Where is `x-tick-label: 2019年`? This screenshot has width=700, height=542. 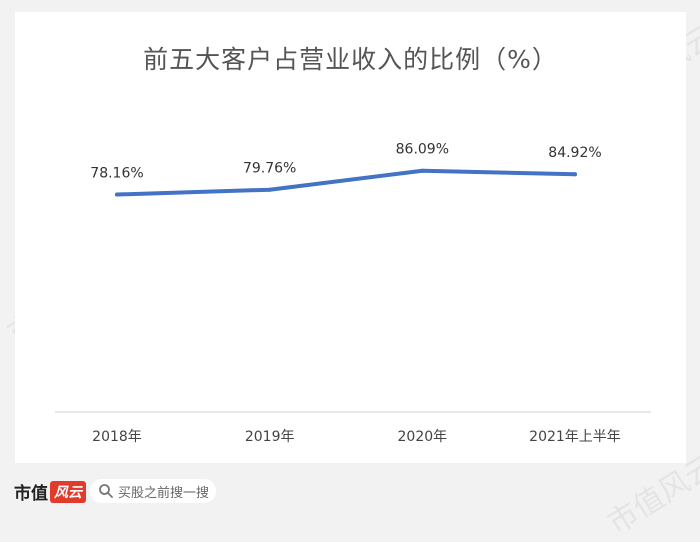
x-tick-label: 2019年 is located at coordinates (270, 437).